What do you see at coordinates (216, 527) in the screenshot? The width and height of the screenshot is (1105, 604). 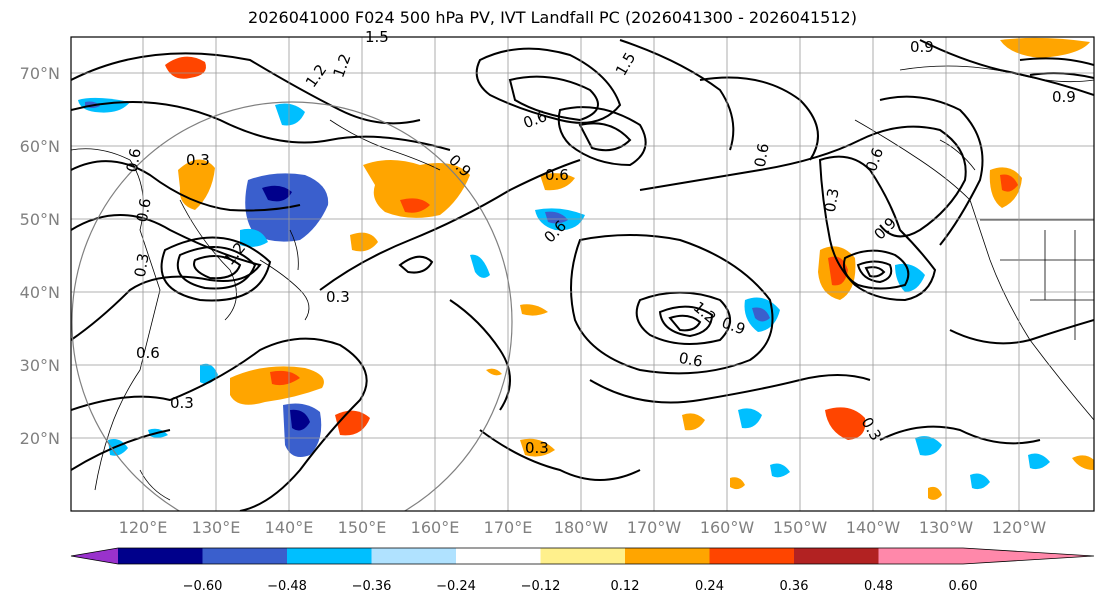 I see `lon-label: 130°E` at bounding box center [216, 527].